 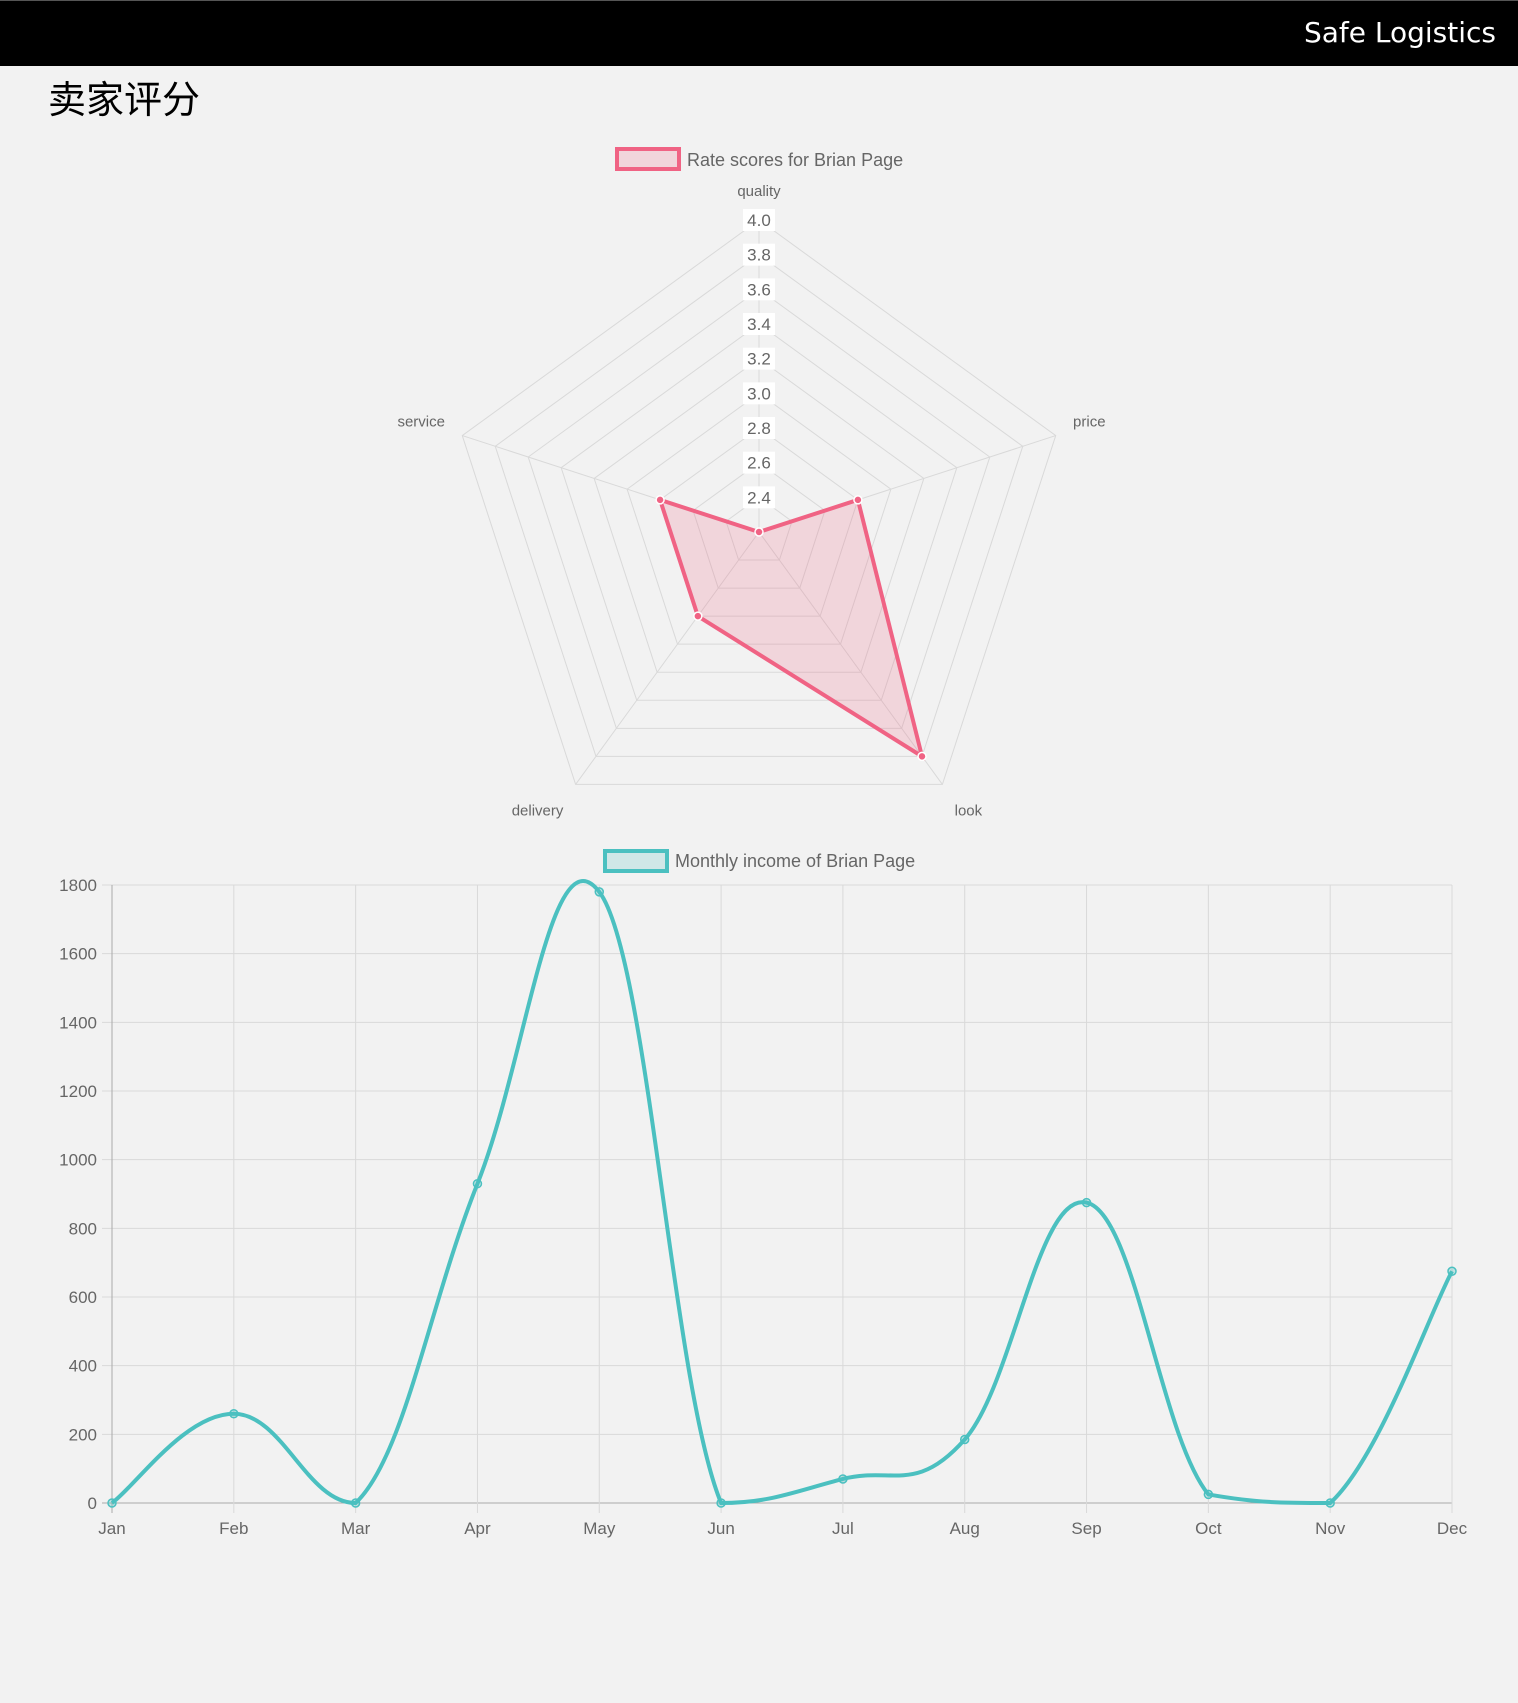 What do you see at coordinates (969, 811) in the screenshot?
I see `radar-axis-label: look` at bounding box center [969, 811].